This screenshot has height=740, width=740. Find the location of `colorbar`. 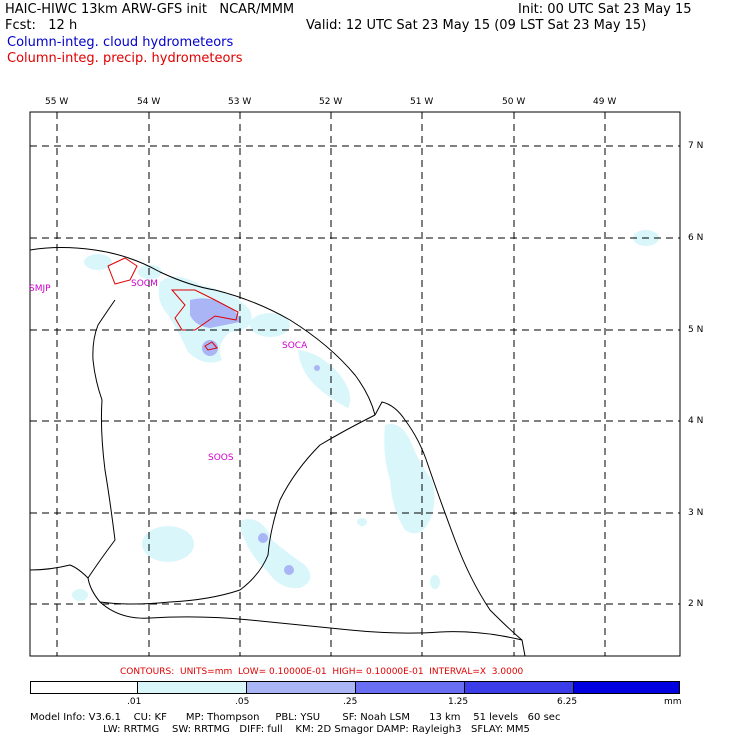

colorbar is located at coordinates (355, 687).